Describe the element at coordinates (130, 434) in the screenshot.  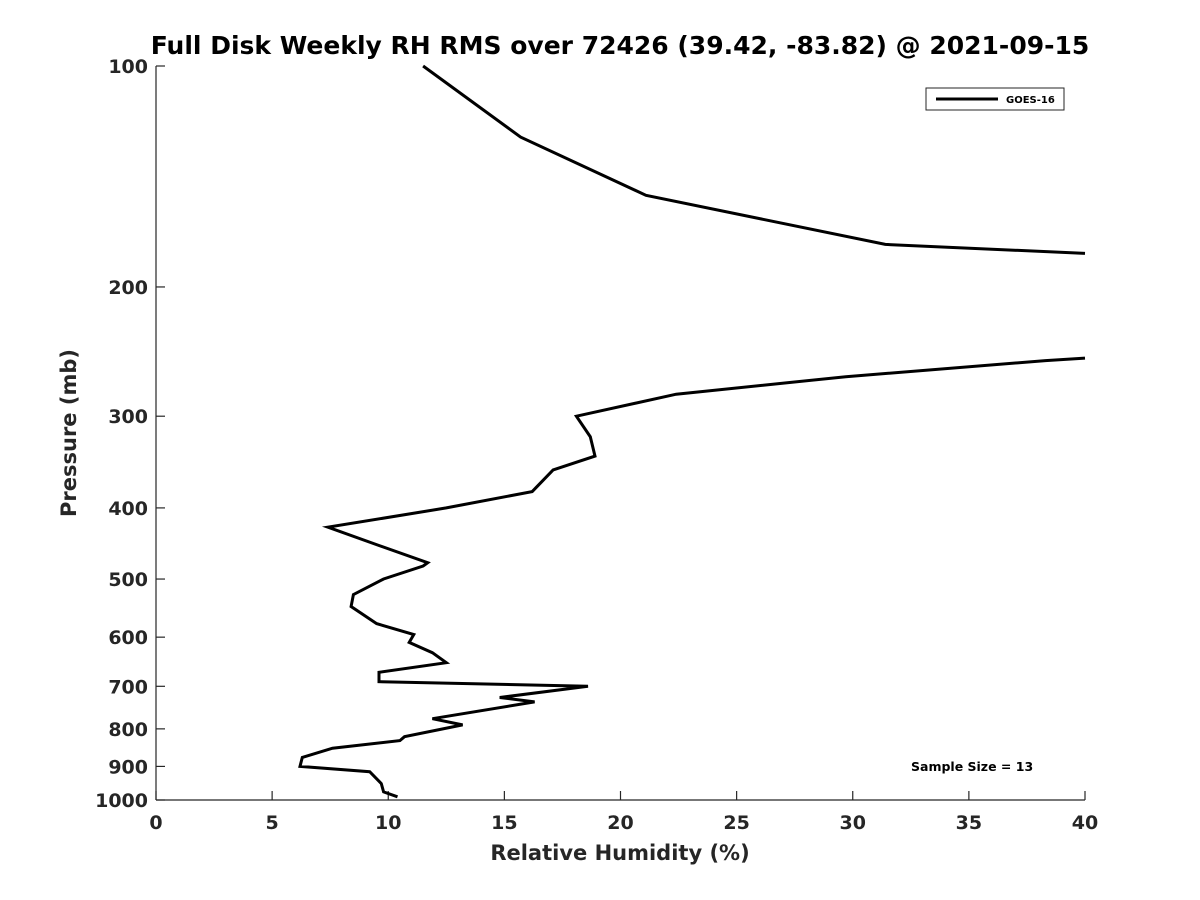
I see `y-axis-ticks: 100 200 300 400 500 600 700 800 900 1000` at that location.